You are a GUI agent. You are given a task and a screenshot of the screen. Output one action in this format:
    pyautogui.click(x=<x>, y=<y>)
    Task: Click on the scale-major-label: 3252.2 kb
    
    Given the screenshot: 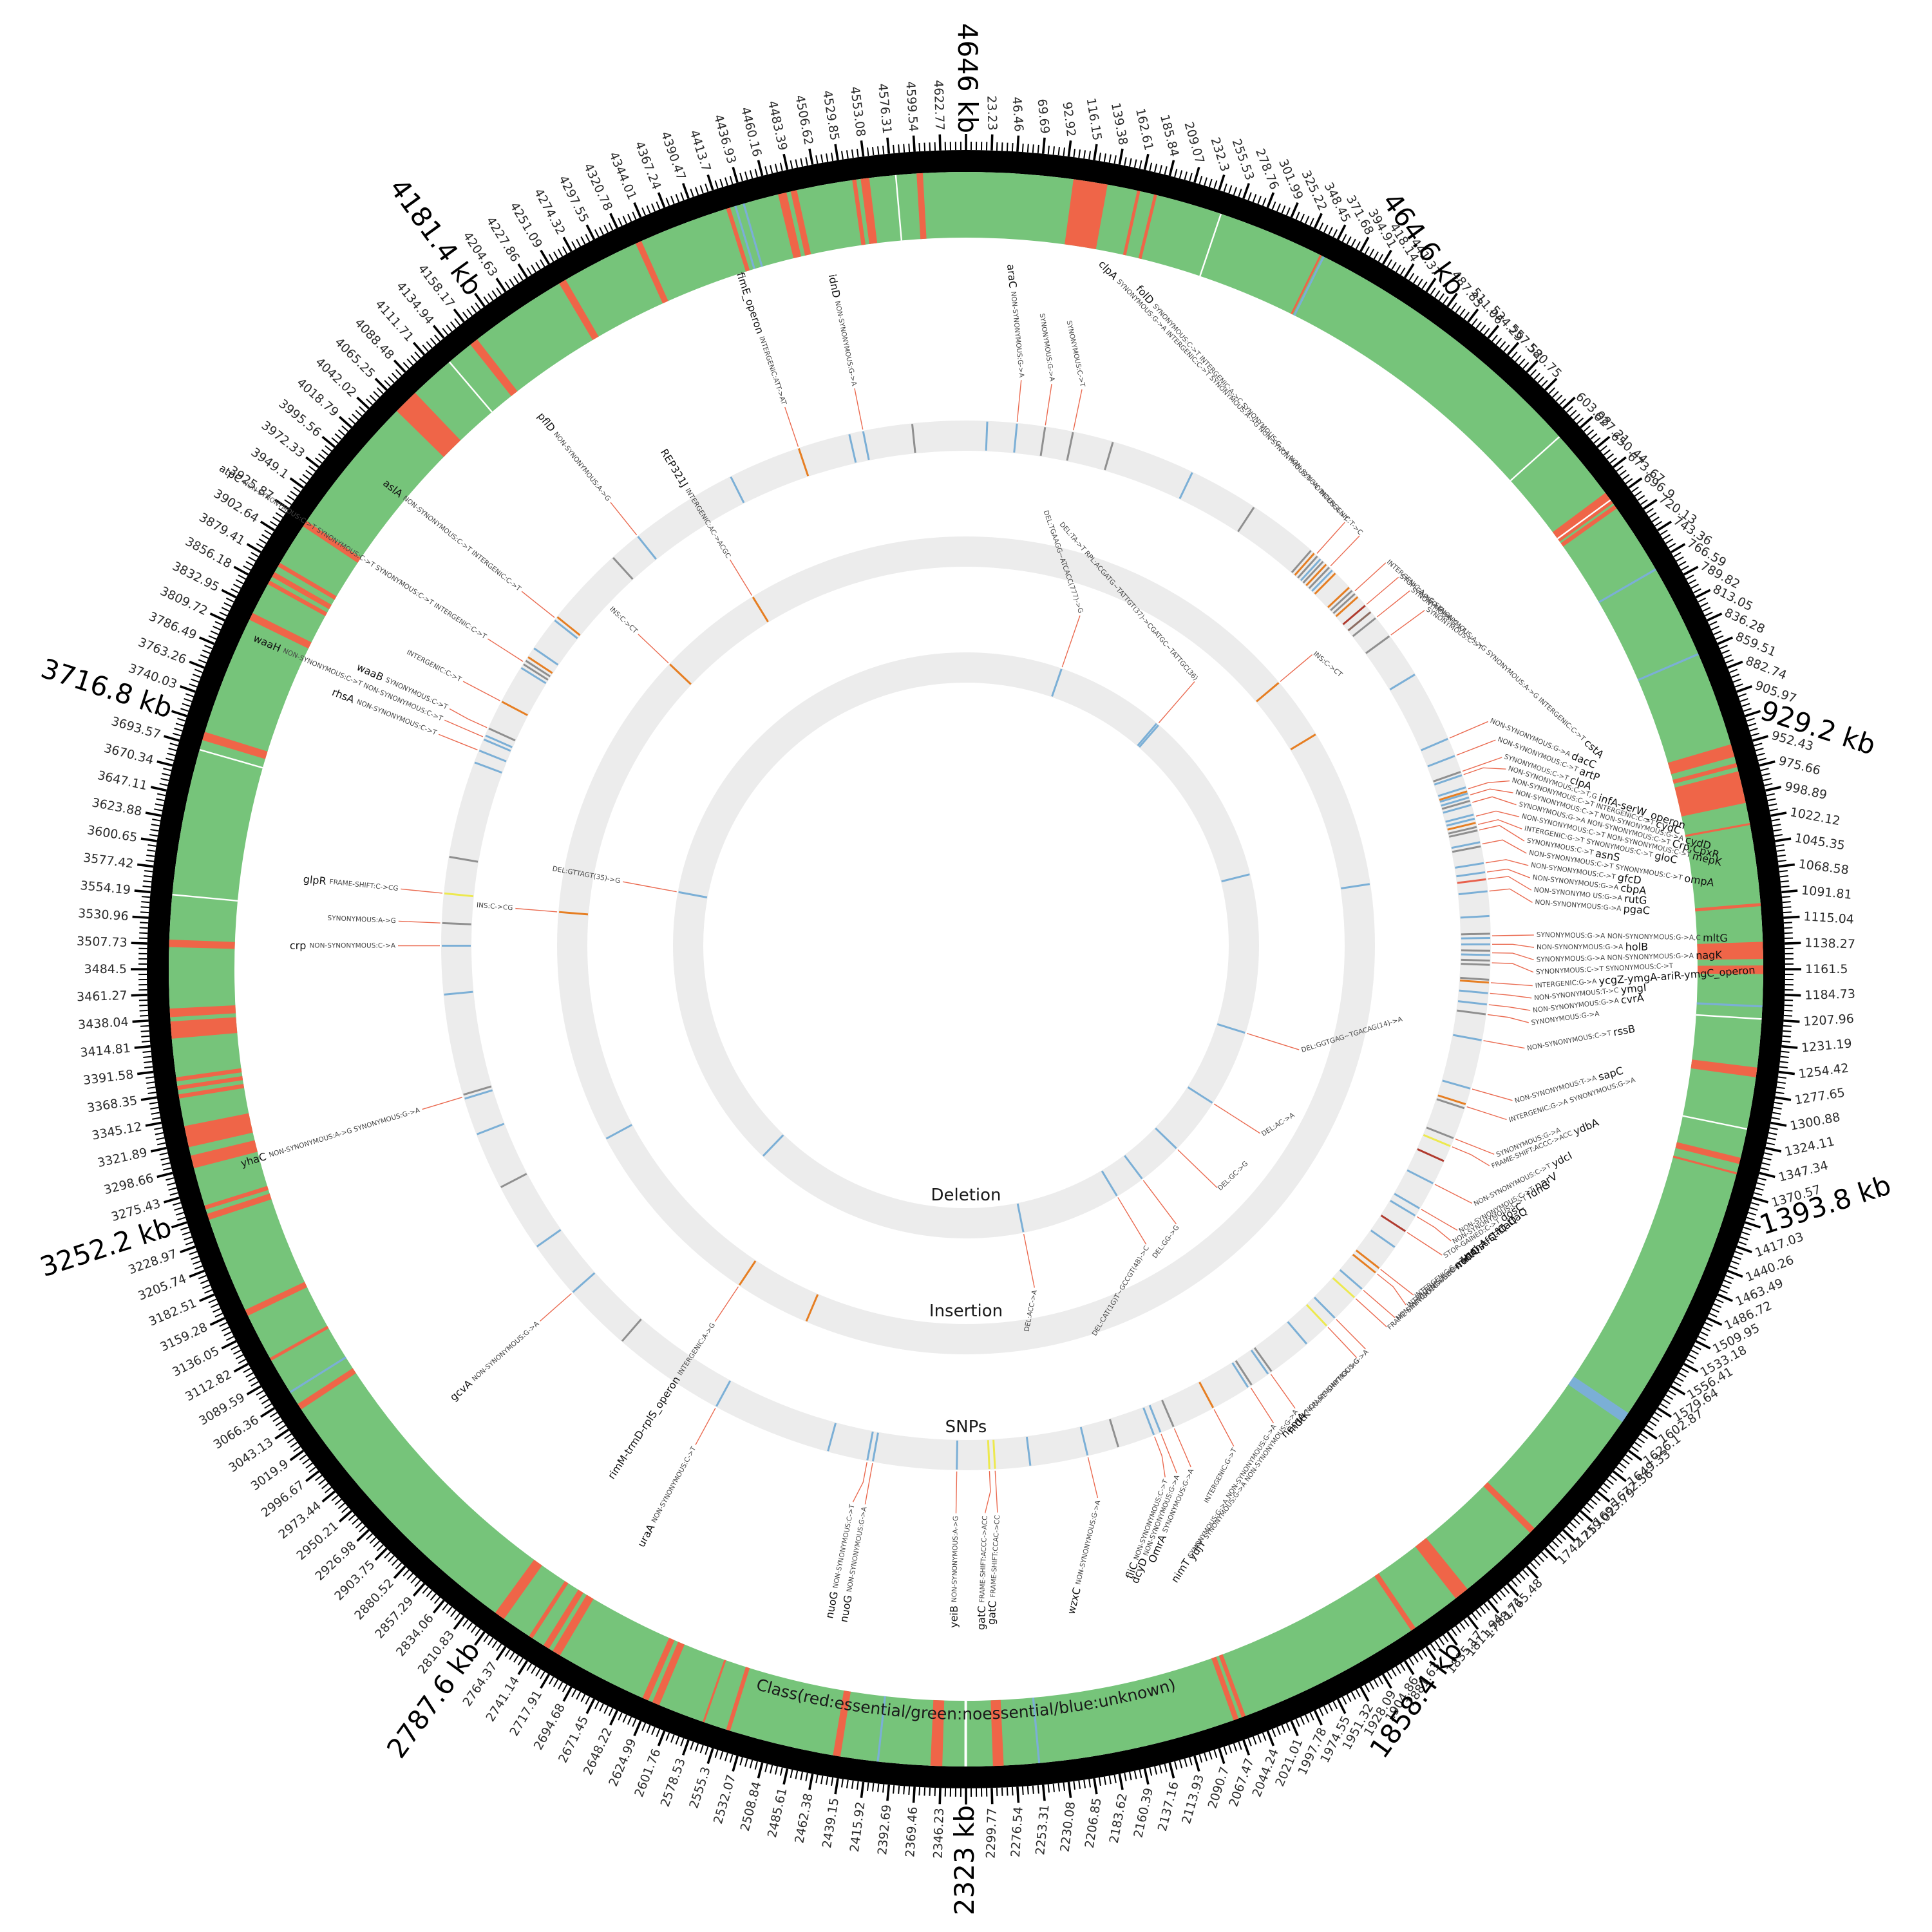 What is the action you would take?
    pyautogui.click(x=105, y=1247)
    